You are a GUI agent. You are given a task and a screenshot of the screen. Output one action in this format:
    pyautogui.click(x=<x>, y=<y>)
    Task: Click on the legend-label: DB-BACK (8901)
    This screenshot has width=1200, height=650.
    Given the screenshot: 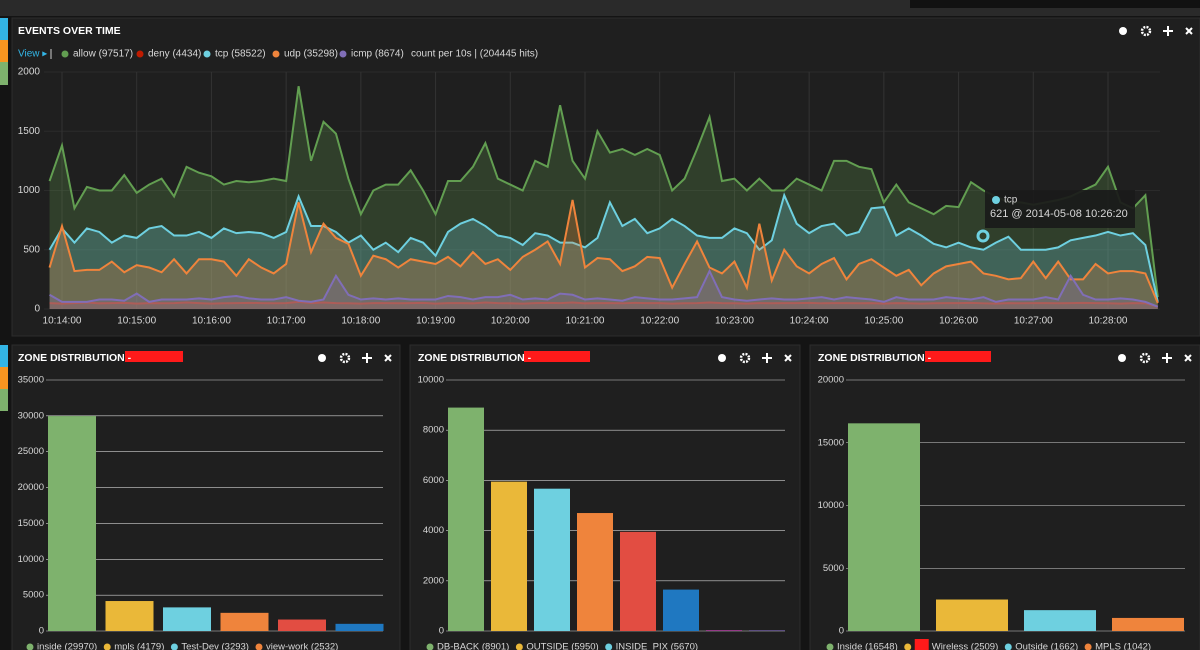 What is the action you would take?
    pyautogui.click(x=473, y=646)
    